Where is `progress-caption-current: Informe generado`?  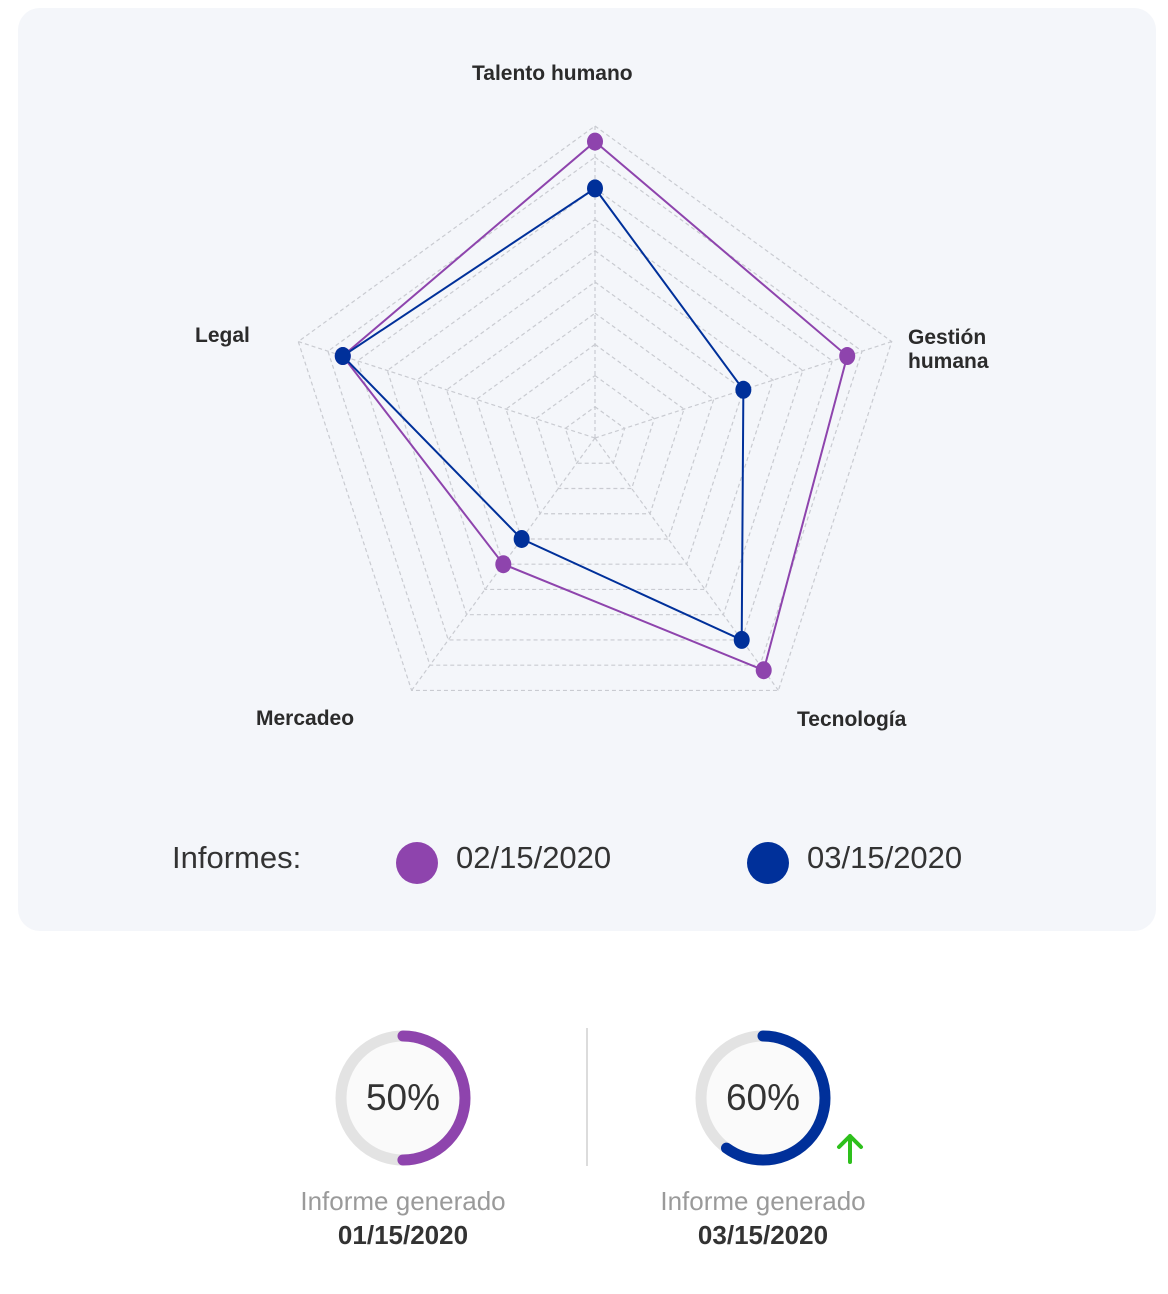 progress-caption-current: Informe generado is located at coordinates (763, 1201).